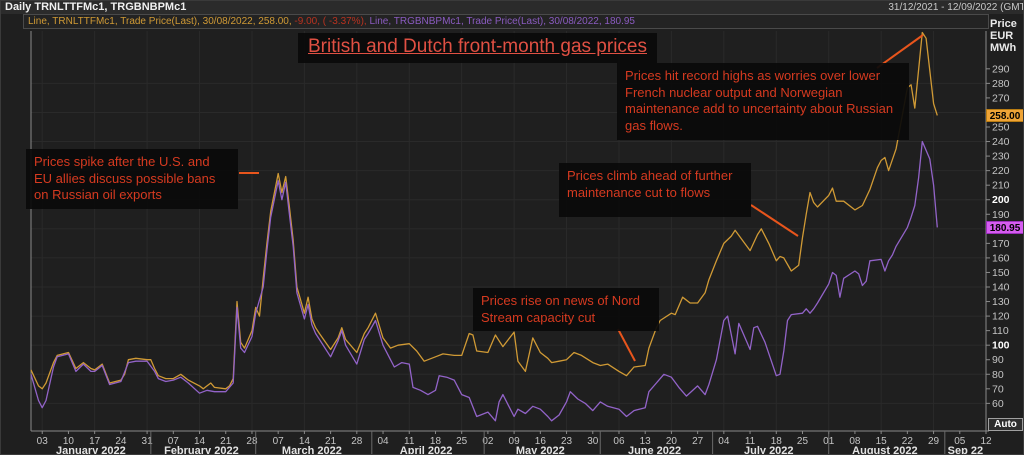  I want to click on y-tick-label: 110, so click(1000, 331).